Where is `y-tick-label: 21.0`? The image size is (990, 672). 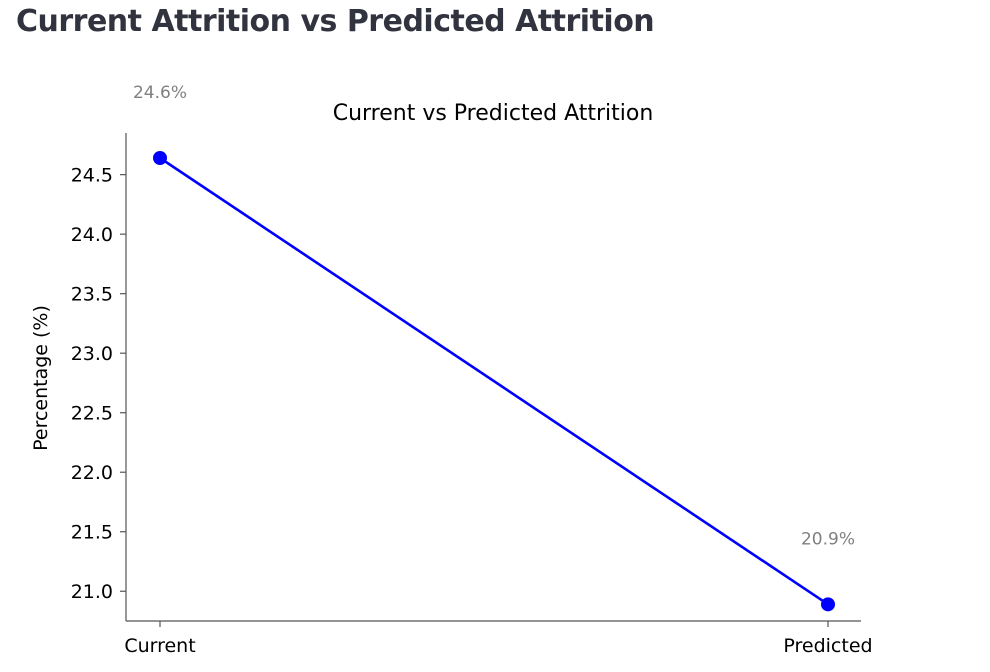 y-tick-label: 21.0 is located at coordinates (92, 592).